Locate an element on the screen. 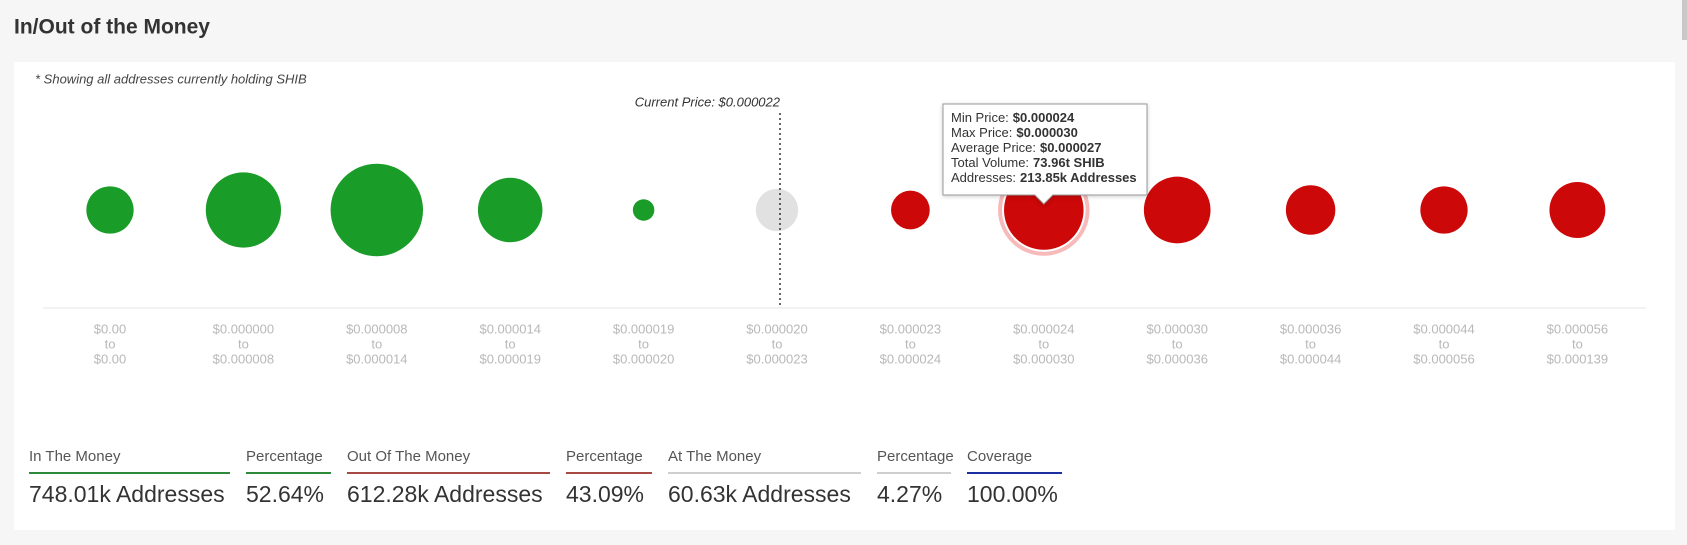 The width and height of the screenshot is (1687, 545). range-to: $0.000008 is located at coordinates (243, 358).